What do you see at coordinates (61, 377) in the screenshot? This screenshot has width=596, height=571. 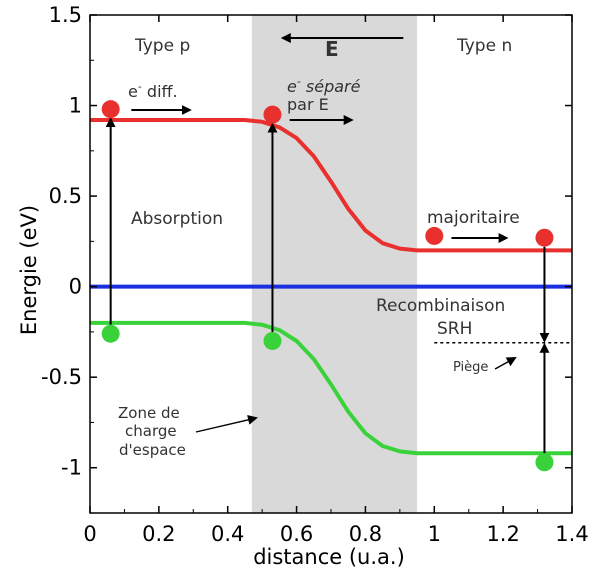 I see `y-tick-label: -0.5` at bounding box center [61, 377].